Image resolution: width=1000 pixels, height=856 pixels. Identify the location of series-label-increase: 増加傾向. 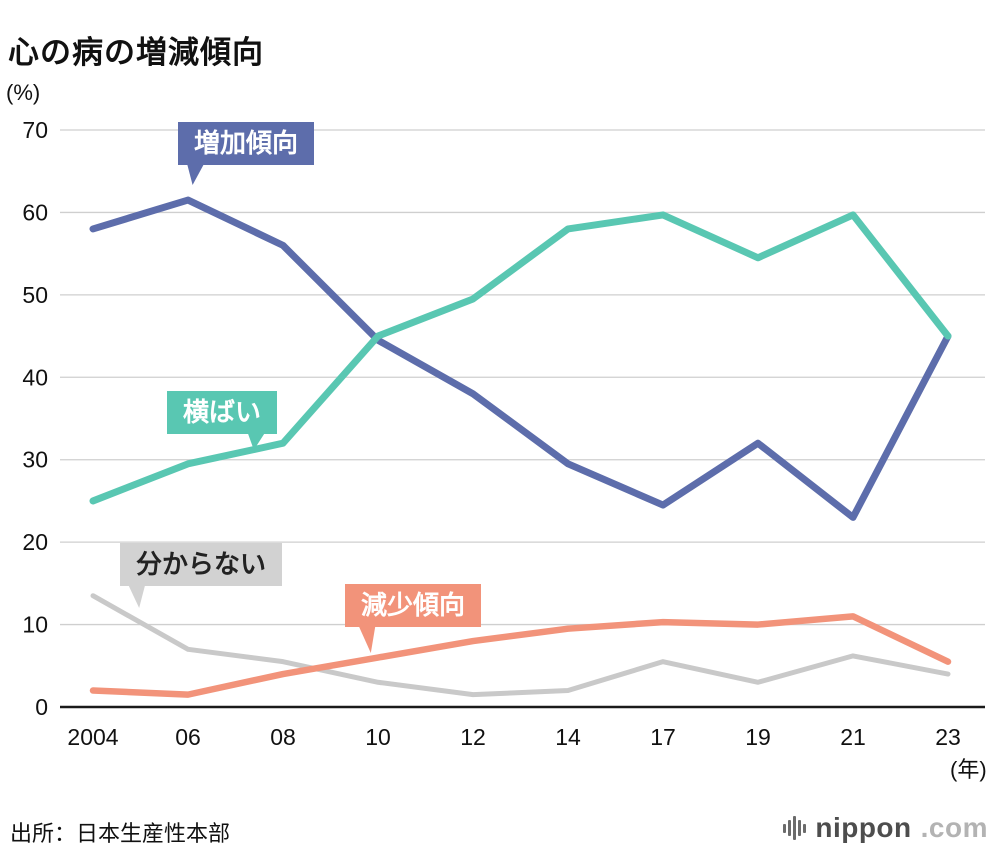
(246, 143).